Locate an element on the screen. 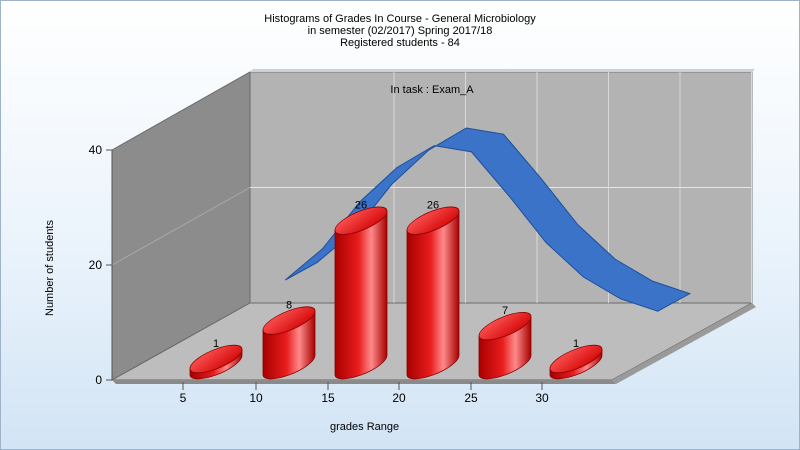 This screenshot has height=450, width=800. y-tick-label: 0 is located at coordinates (98, 380).